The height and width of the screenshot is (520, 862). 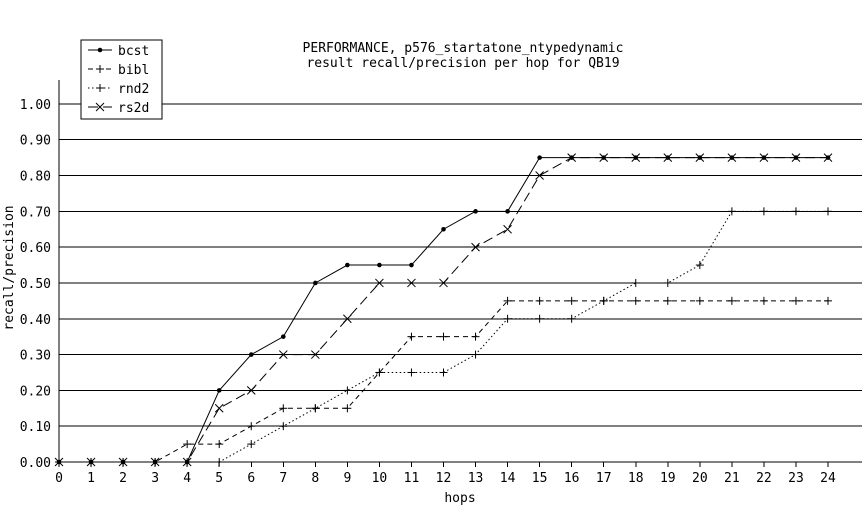 What do you see at coordinates (347, 478) in the screenshot?
I see `x-tick-label: 9` at bounding box center [347, 478].